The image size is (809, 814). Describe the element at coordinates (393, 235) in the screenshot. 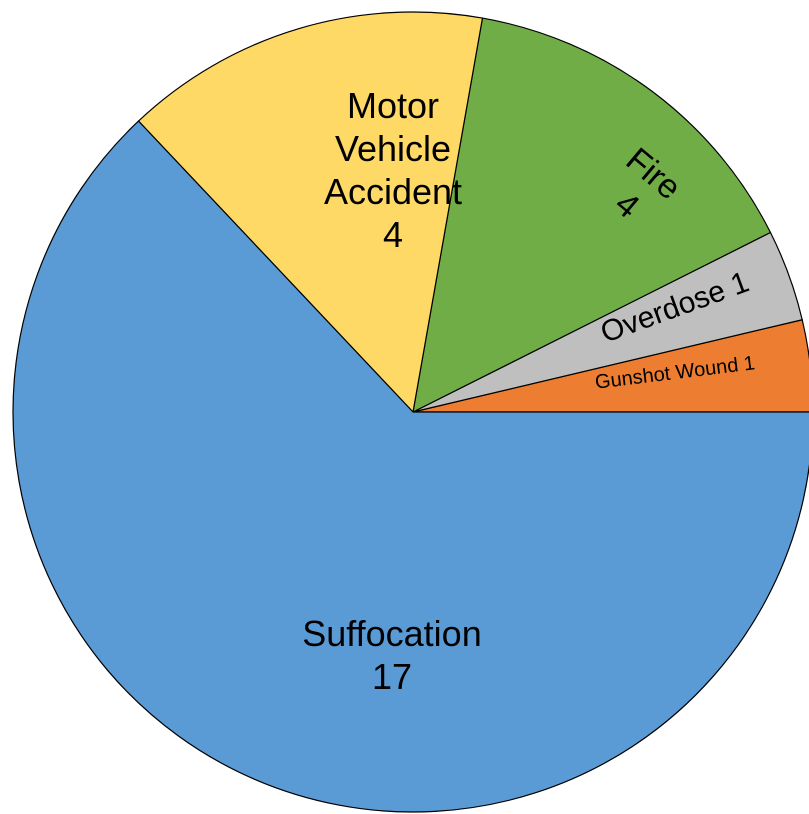

I see `value-label: 4` at that location.